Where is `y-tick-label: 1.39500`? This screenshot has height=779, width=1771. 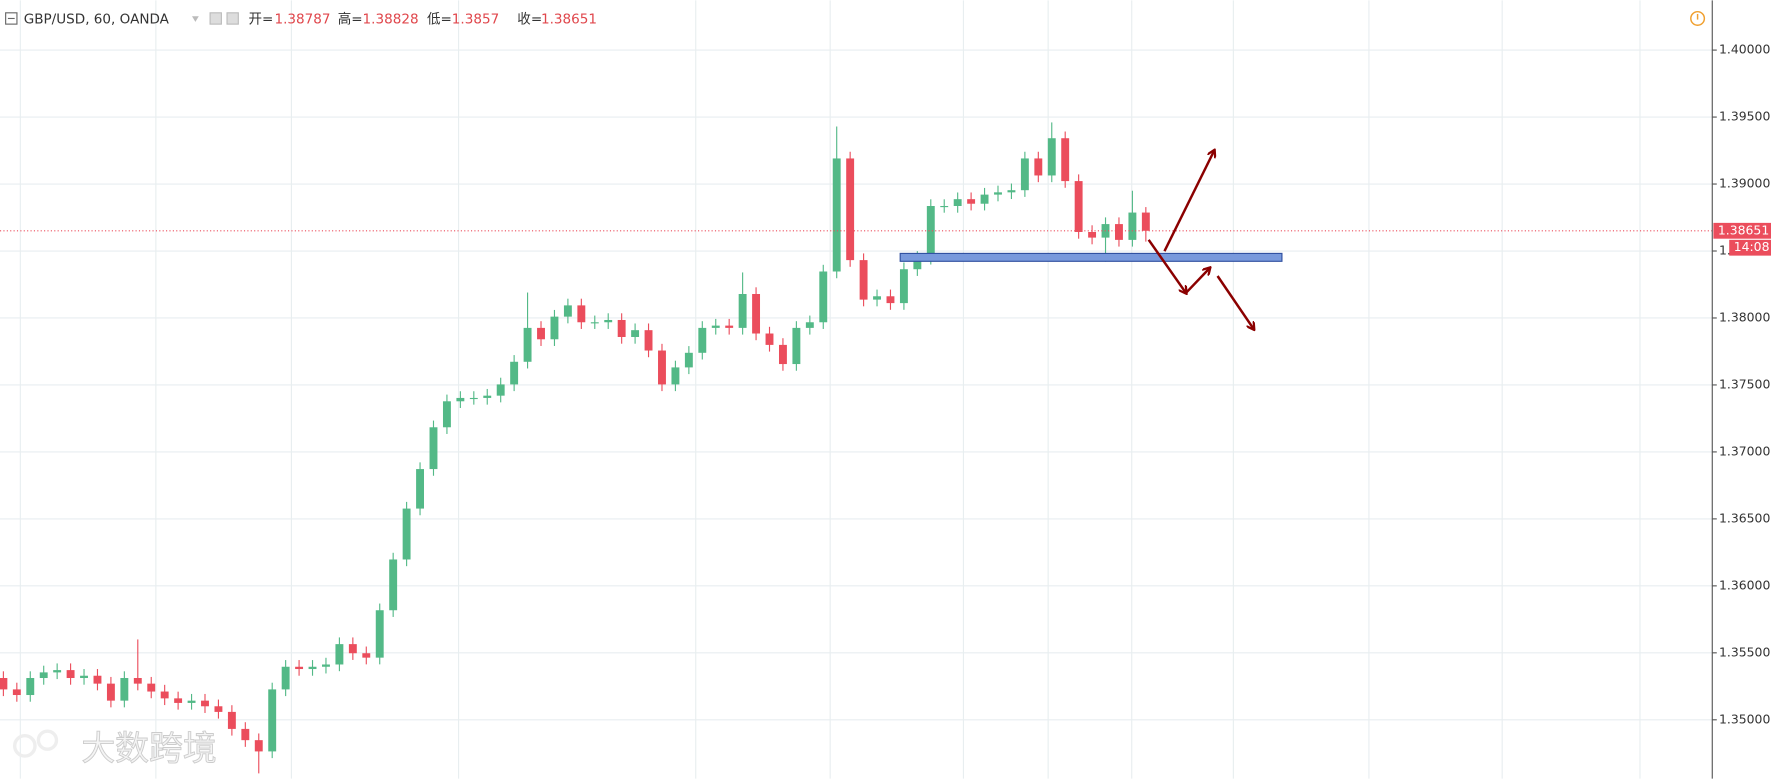
y-tick-label: 1.39500 is located at coordinates (1744, 116).